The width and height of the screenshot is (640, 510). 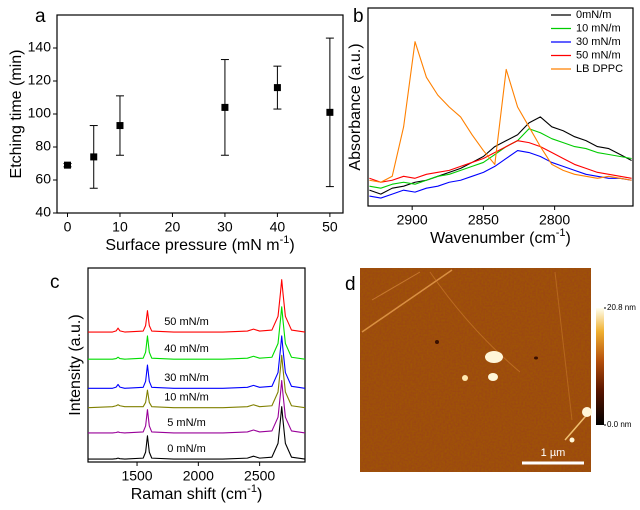 I want to click on x-tick-label: 30, so click(x=225, y=227).